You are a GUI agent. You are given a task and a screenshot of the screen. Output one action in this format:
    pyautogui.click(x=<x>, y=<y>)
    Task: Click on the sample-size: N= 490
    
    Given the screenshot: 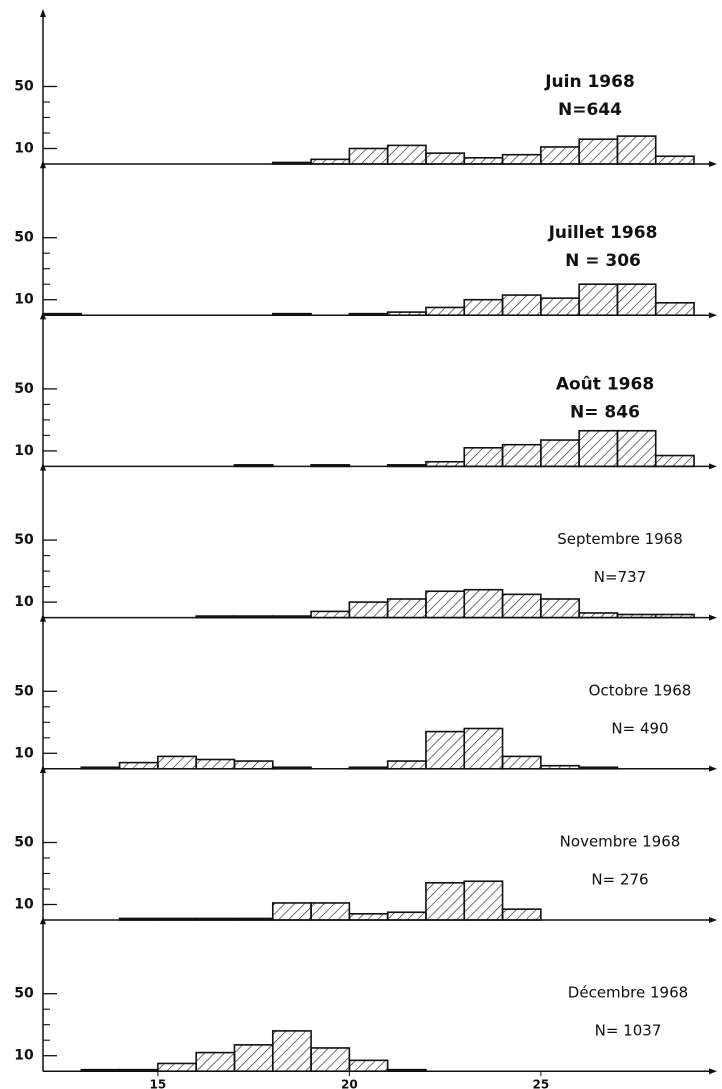 What is the action you would take?
    pyautogui.click(x=639, y=728)
    